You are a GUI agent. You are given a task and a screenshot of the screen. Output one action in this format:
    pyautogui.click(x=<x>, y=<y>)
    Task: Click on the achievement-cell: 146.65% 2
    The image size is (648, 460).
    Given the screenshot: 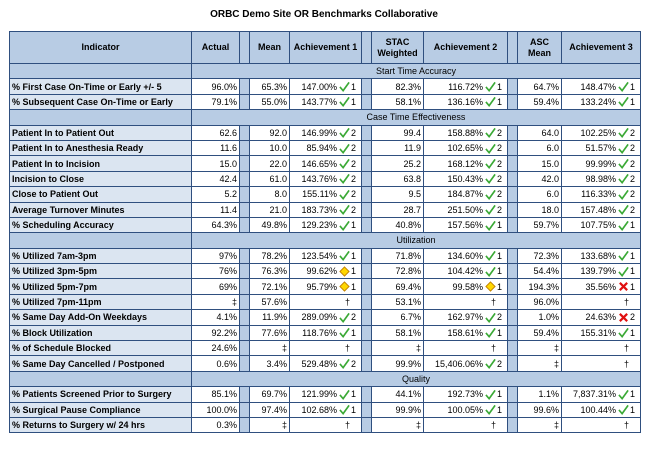 What is the action you would take?
    pyautogui.click(x=325, y=163)
    